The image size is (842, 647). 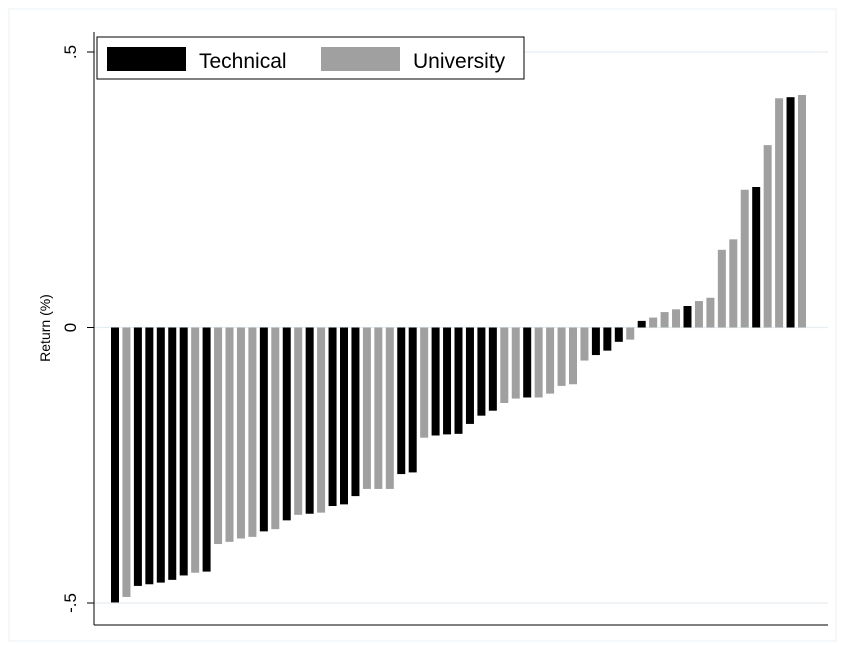 What do you see at coordinates (459, 61) in the screenshot?
I see `legend-label-university: University` at bounding box center [459, 61].